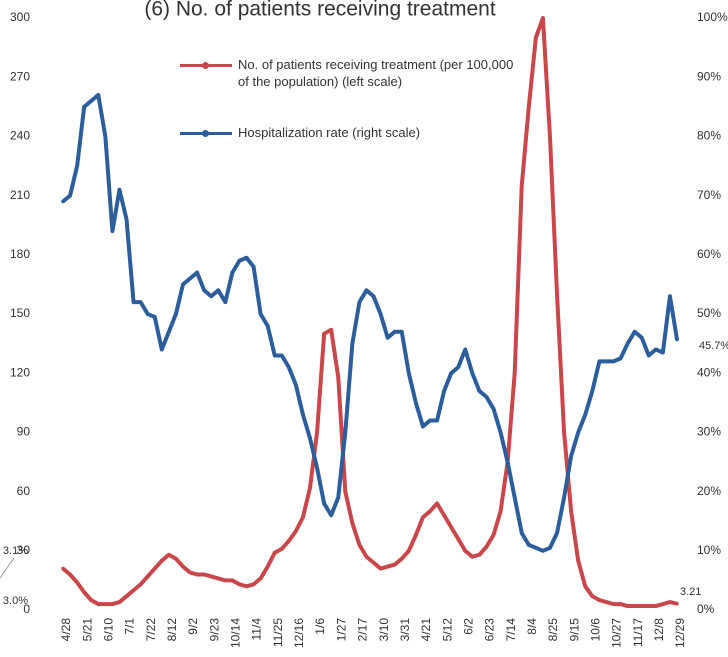 This screenshot has height=657, width=728. I want to click on y2-tick-label: 60%, so click(709, 254).